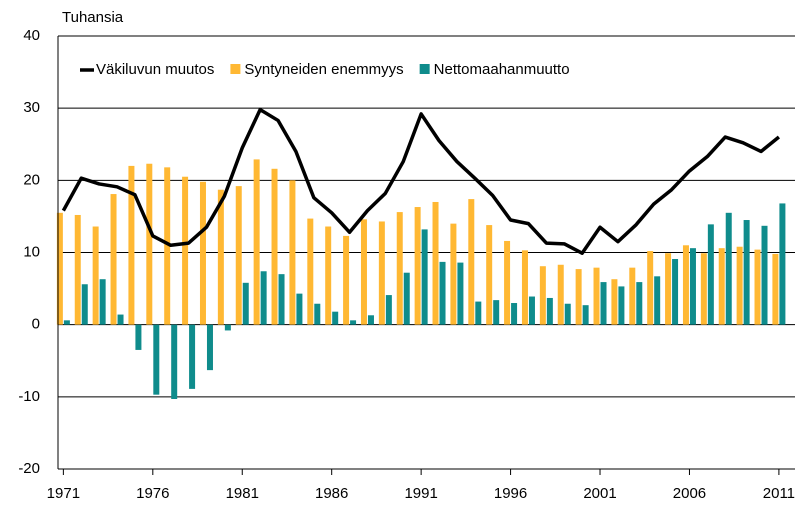 The image size is (804, 516). What do you see at coordinates (779, 493) in the screenshot?
I see `x-tick-label: 2011` at bounding box center [779, 493].